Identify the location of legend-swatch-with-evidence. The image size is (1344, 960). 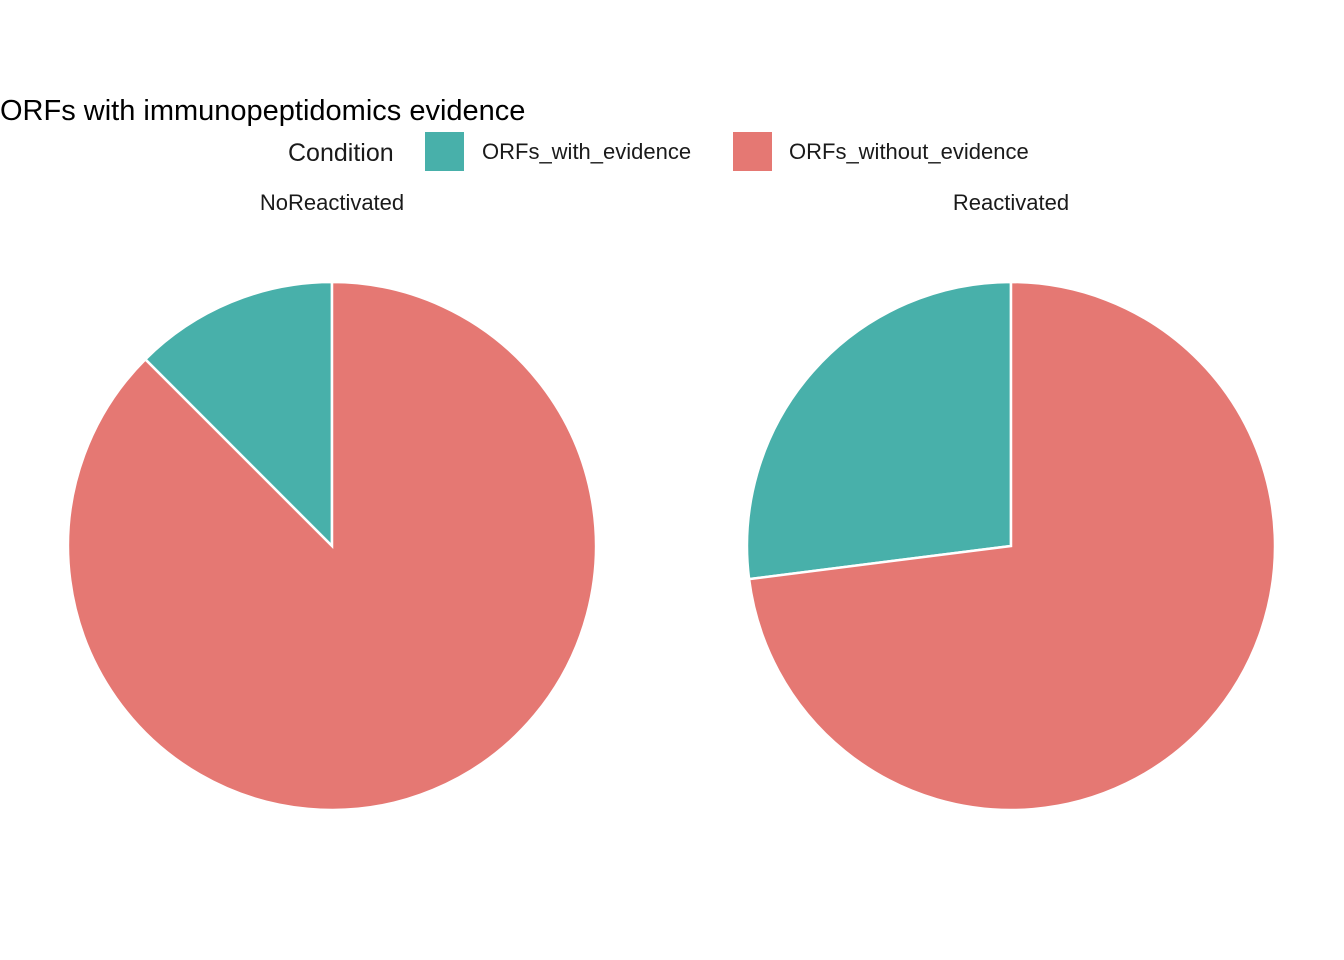
(444, 151).